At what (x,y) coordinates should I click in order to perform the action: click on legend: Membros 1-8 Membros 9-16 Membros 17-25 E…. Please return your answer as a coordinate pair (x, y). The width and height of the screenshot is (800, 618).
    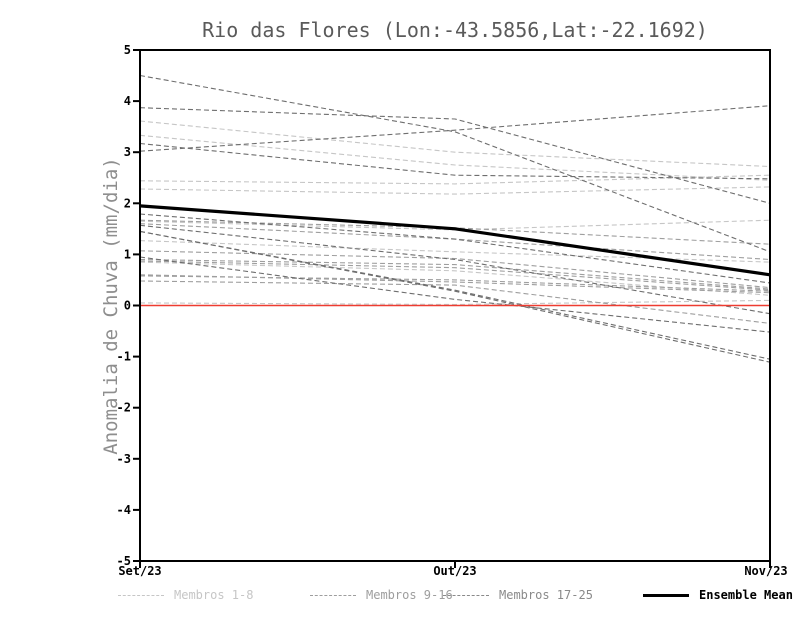
    Looking at the image, I should click on (400, 598).